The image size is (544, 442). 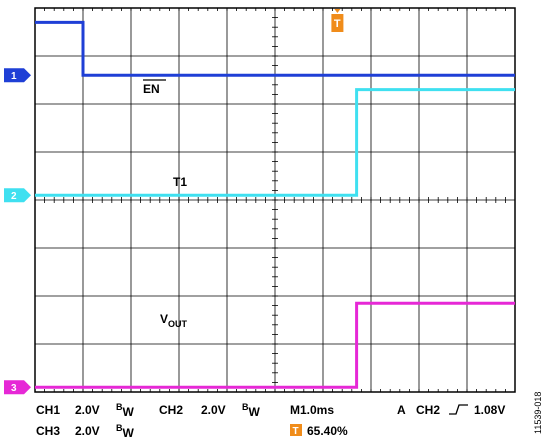 I want to click on trigger-position-icon-letter: T, so click(x=296, y=431).